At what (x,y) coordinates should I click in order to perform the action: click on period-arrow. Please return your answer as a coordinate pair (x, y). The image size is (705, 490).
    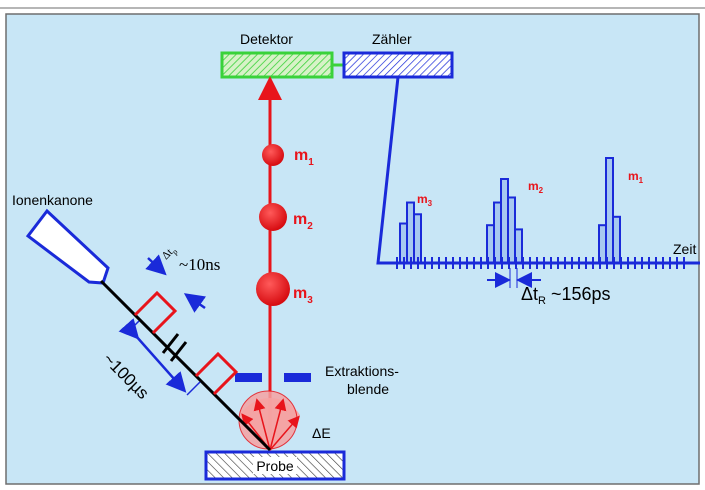
    Looking at the image, I should click on (152, 355).